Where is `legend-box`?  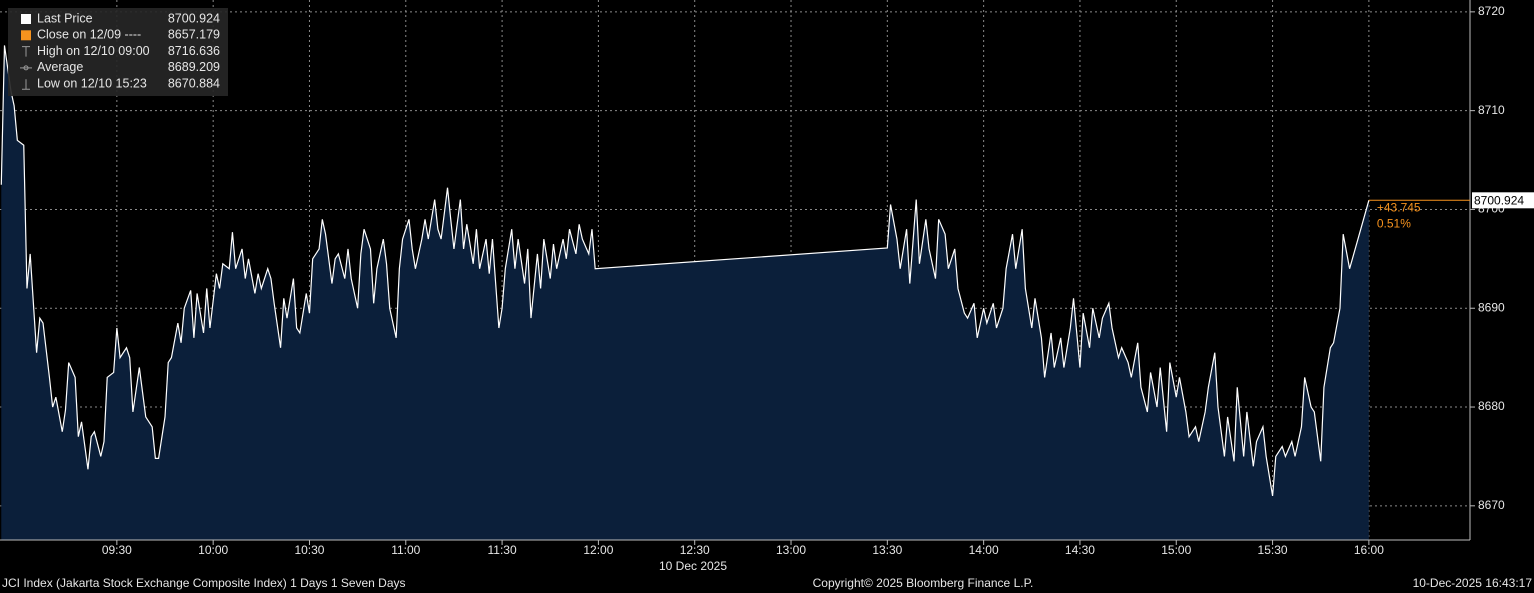 legend-box is located at coordinates (118, 52).